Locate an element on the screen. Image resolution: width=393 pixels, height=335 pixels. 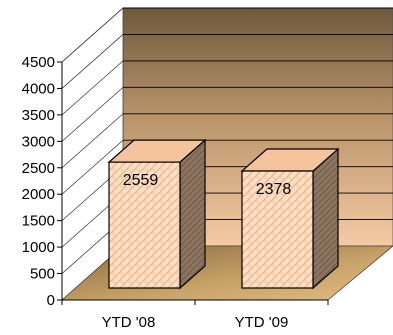
y-tick-label: 2500 is located at coordinates (38, 168).